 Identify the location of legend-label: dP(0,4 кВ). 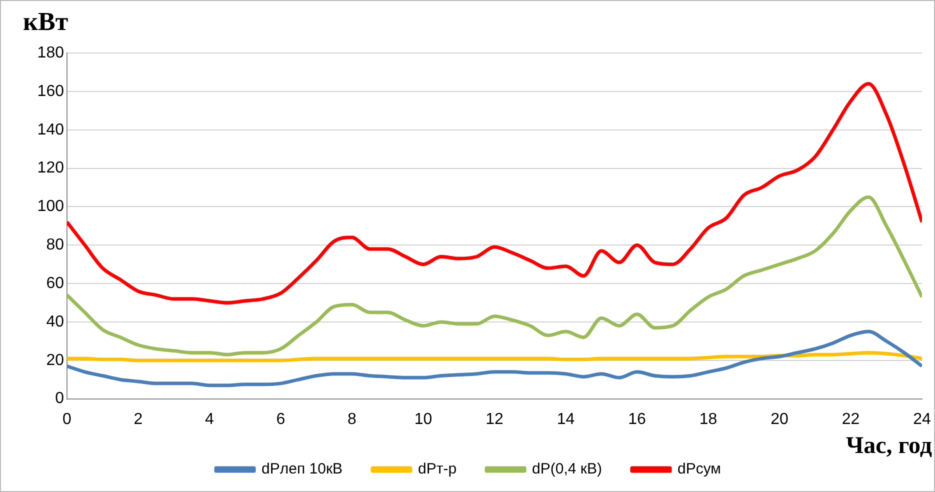
(567, 469).